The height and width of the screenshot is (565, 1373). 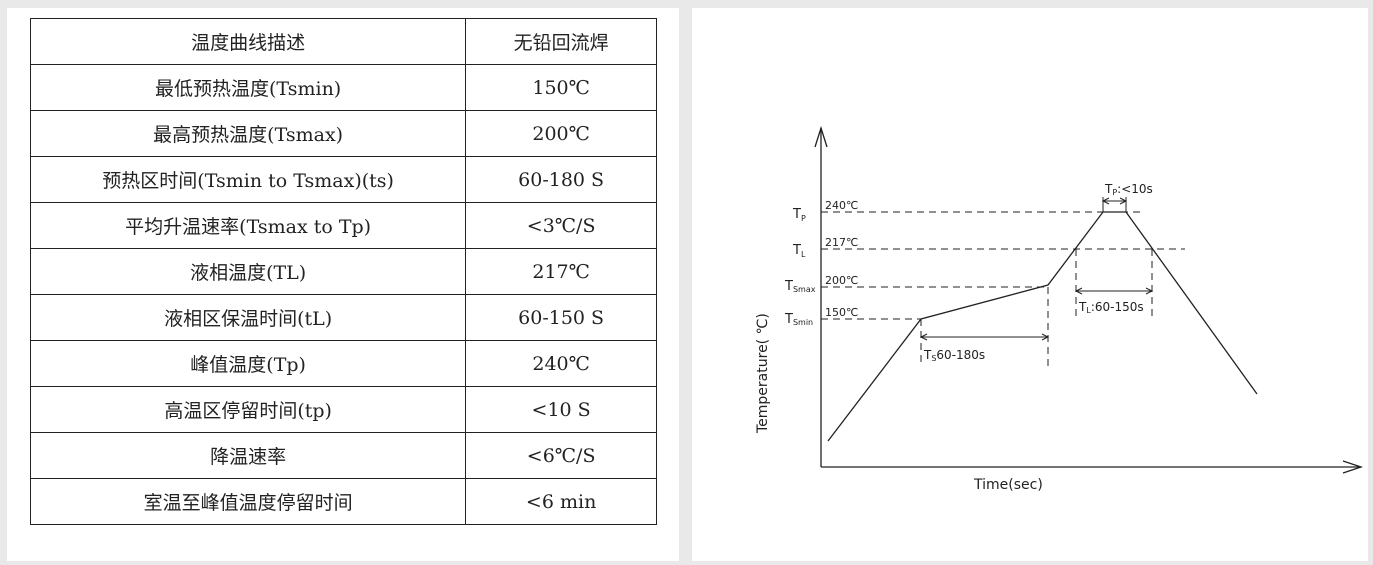 What do you see at coordinates (248, 455) in the screenshot?
I see `row-label: 降温速率` at bounding box center [248, 455].